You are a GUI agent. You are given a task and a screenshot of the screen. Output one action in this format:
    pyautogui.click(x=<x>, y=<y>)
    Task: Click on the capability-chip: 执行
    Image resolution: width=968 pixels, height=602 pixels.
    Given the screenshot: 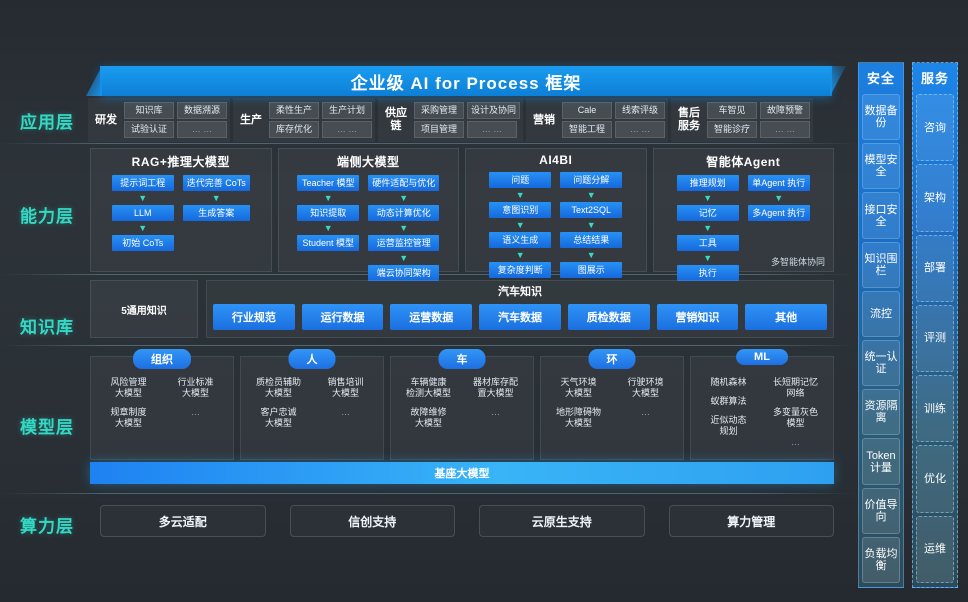 What is the action you would take?
    pyautogui.click(x=707, y=273)
    